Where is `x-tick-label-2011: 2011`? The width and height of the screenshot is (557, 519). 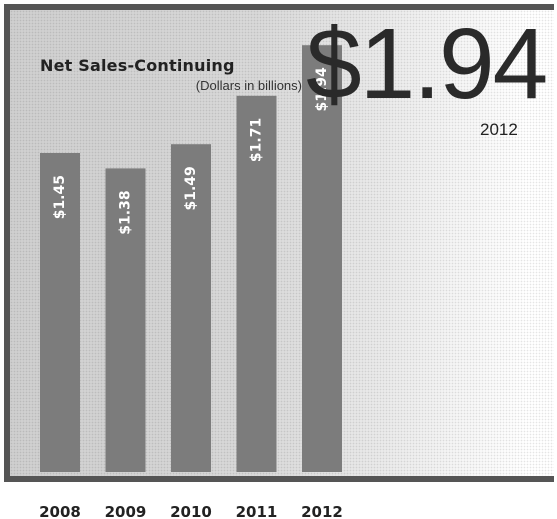 x-tick-label-2011: 2011 is located at coordinates (257, 511).